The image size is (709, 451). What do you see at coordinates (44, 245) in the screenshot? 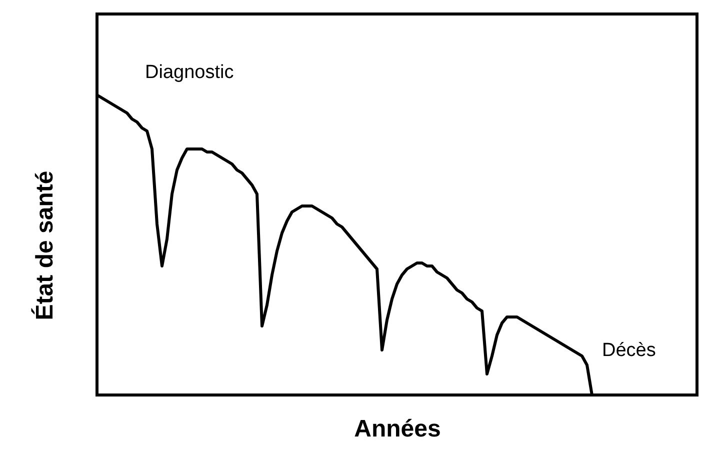
I see `y-axis-title: État de santé` at bounding box center [44, 245].